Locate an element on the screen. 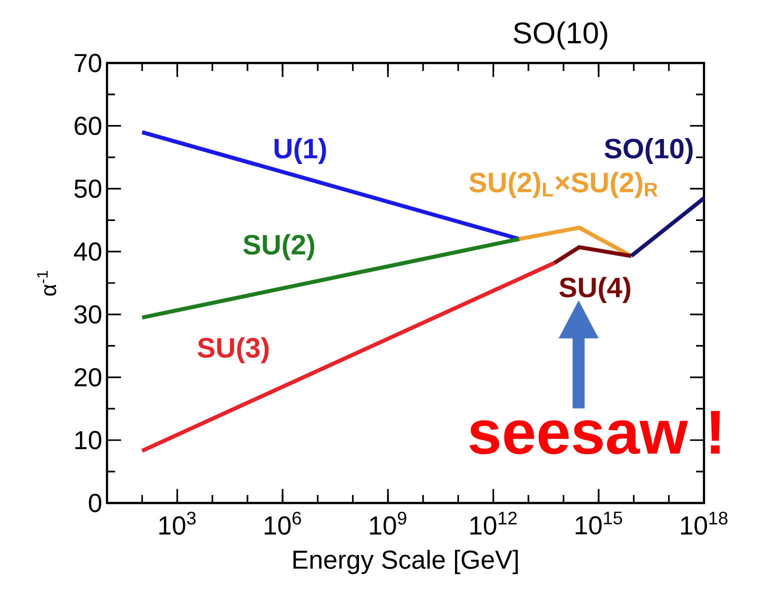 The width and height of the screenshot is (776, 590). chart-title: SO(10) is located at coordinates (561, 36).